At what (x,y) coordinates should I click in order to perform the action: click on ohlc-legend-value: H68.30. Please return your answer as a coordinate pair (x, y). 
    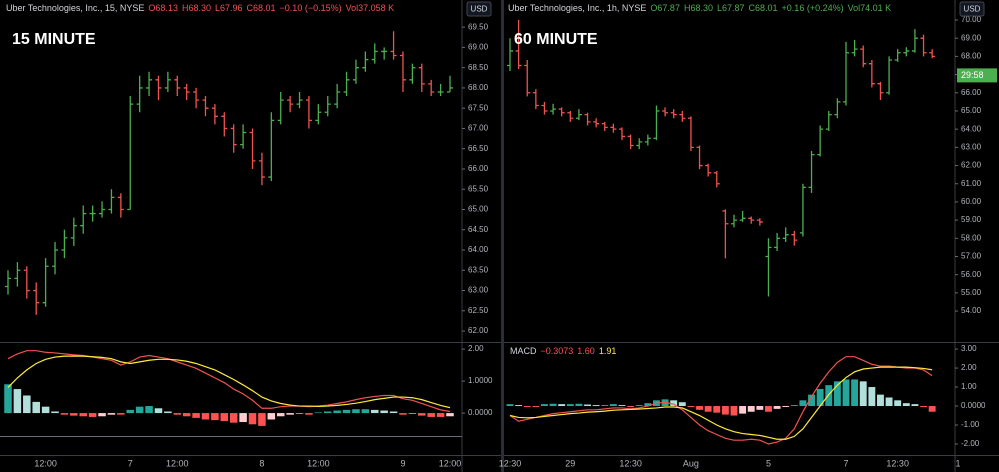
    Looking at the image, I should click on (698, 8).